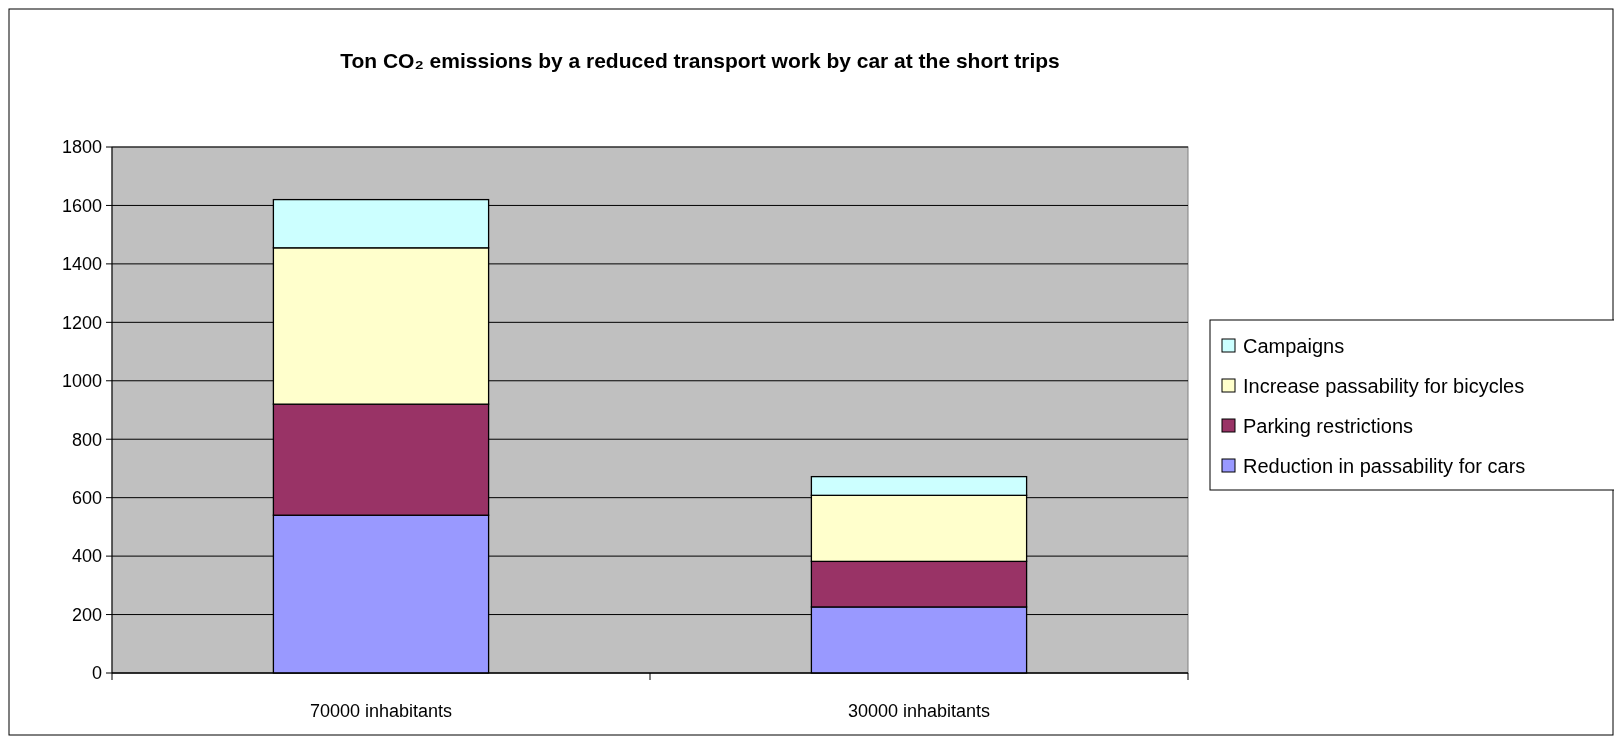 The width and height of the screenshot is (1622, 744). What do you see at coordinates (96, 673) in the screenshot?
I see `y-tick-label: 0` at bounding box center [96, 673].